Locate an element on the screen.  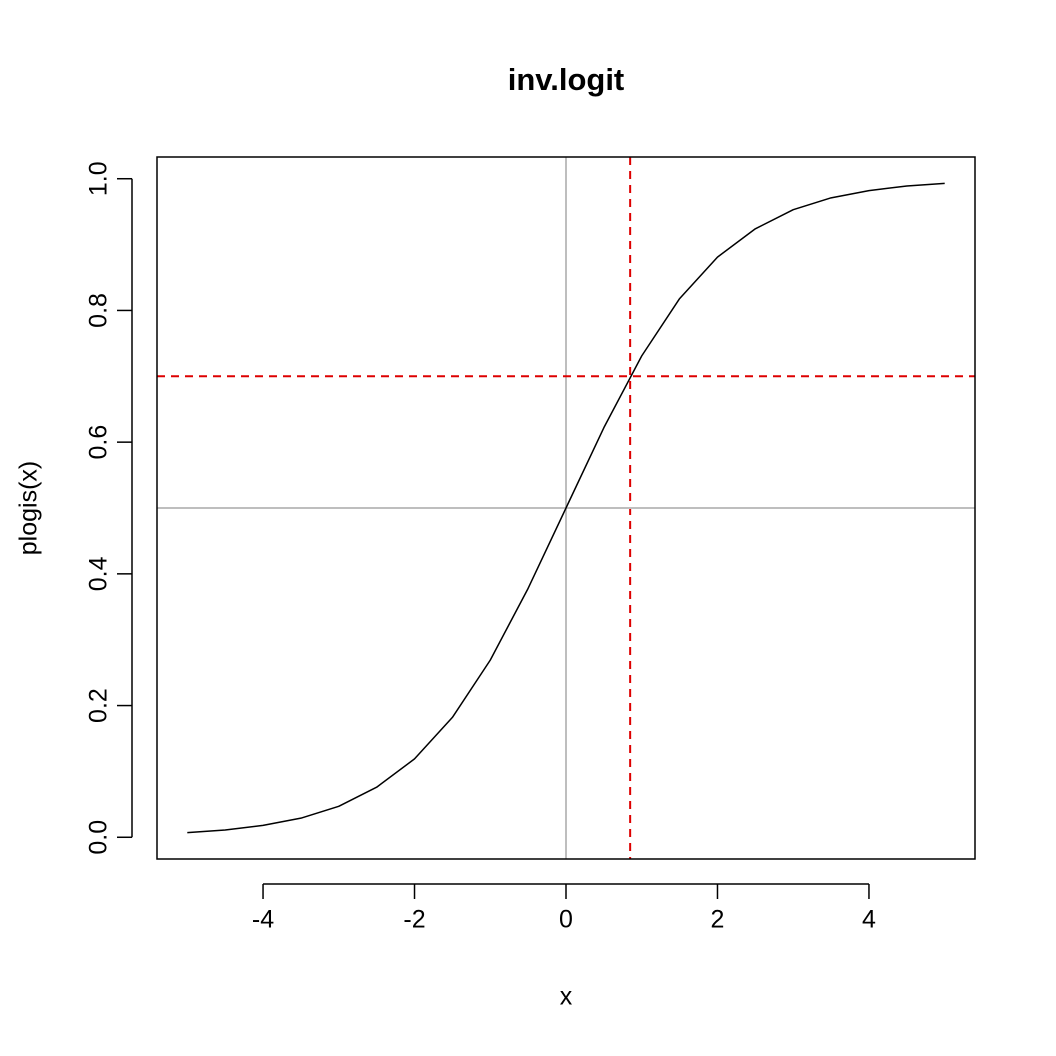
y-tick-label: 0.8 is located at coordinates (99, 310).